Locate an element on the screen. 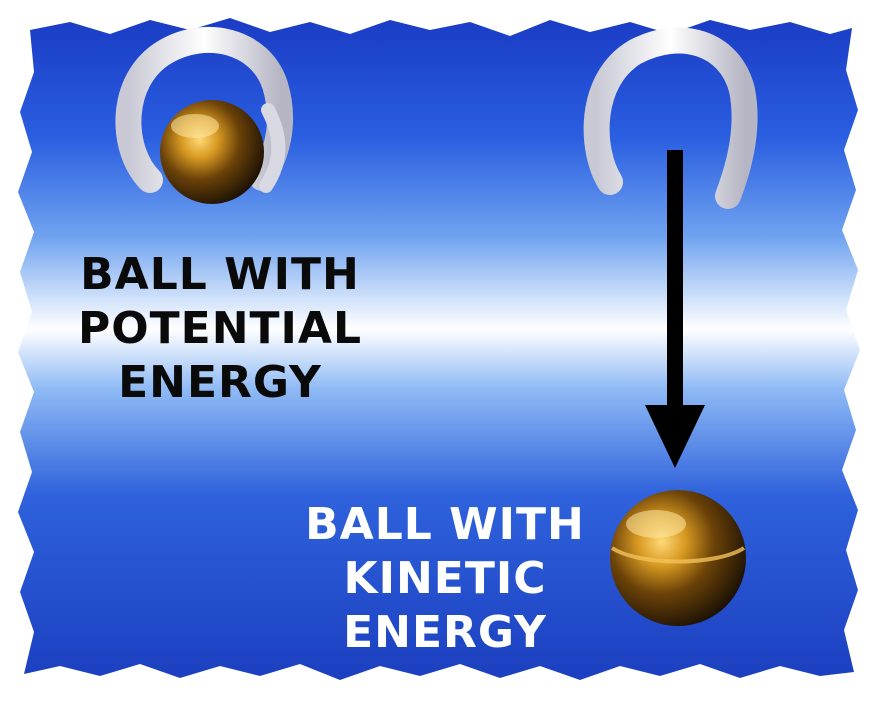 Image resolution: width=870 pixels, height=702 pixels. hook-icon is located at coordinates (670, 118).